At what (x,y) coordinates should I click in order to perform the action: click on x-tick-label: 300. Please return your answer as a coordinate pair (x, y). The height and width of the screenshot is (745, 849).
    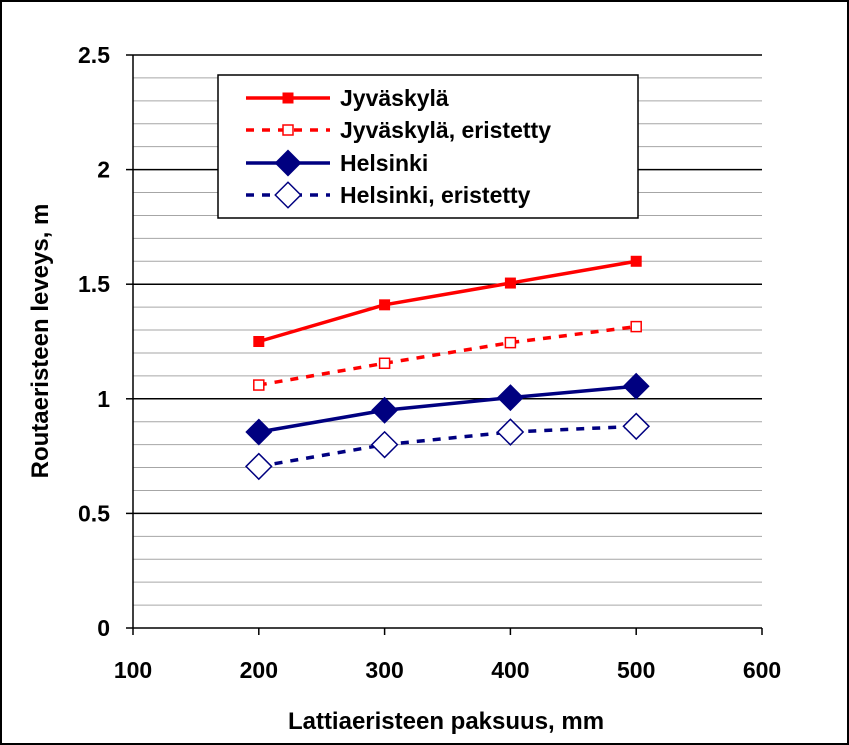
    Looking at the image, I should click on (384, 670).